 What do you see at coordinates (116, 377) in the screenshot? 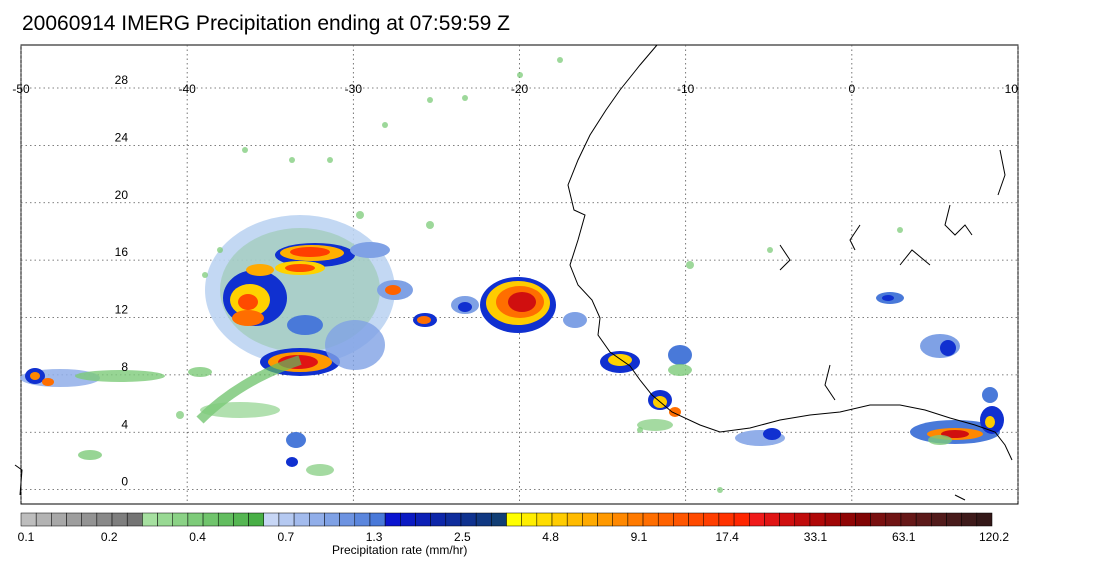
I see `itcz-band-west` at bounding box center [116, 377].